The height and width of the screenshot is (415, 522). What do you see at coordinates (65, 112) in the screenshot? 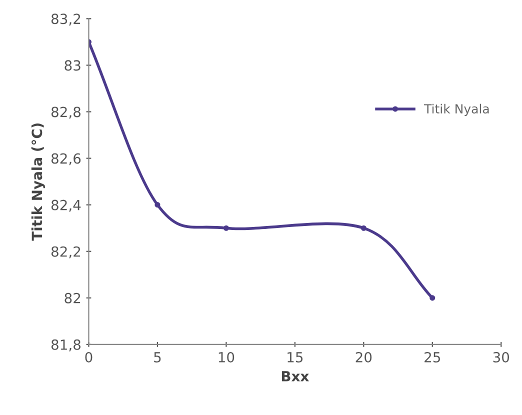
I see `y-tick-label: 82,8` at bounding box center [65, 112].